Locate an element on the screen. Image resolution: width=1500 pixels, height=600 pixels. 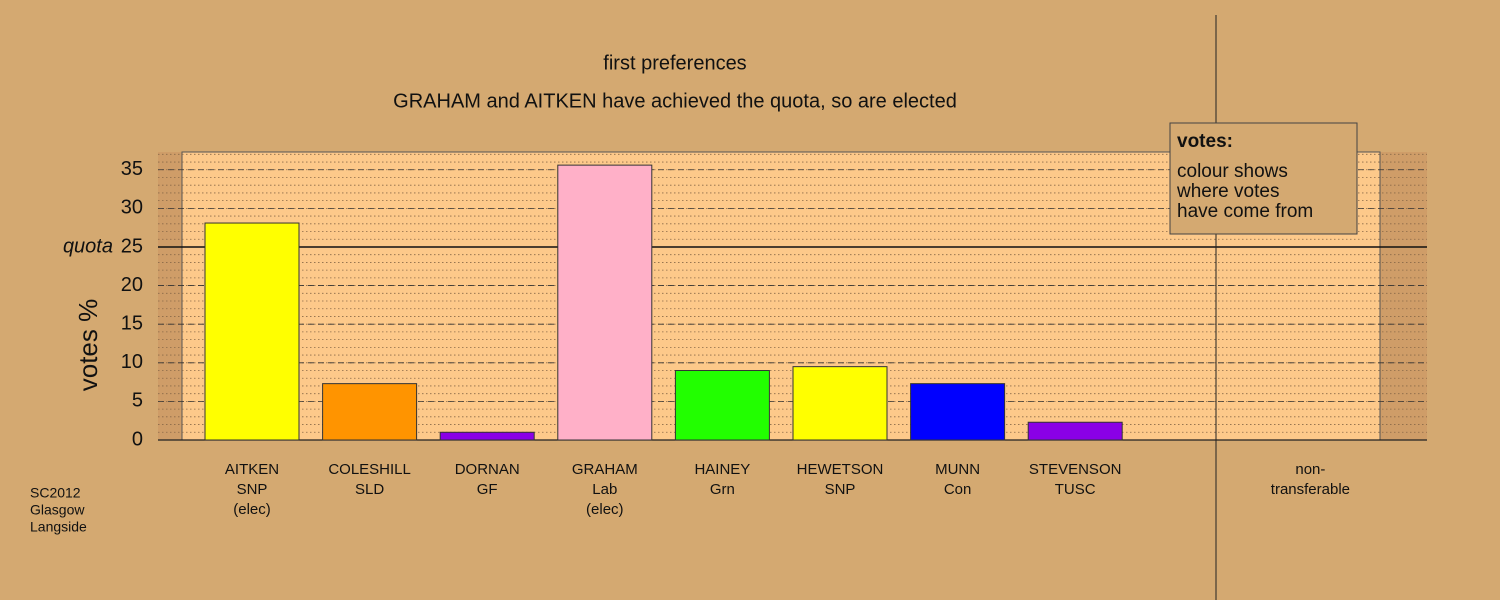
x-tick-label: COLESHILL is located at coordinates (369, 469).